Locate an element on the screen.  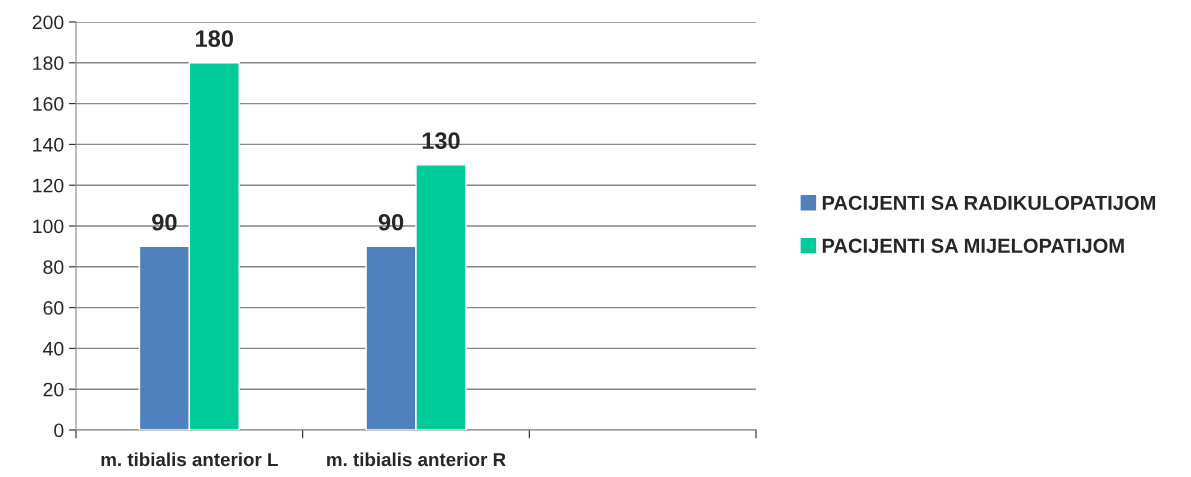
y-tick-label: 100 is located at coordinates (48, 226).